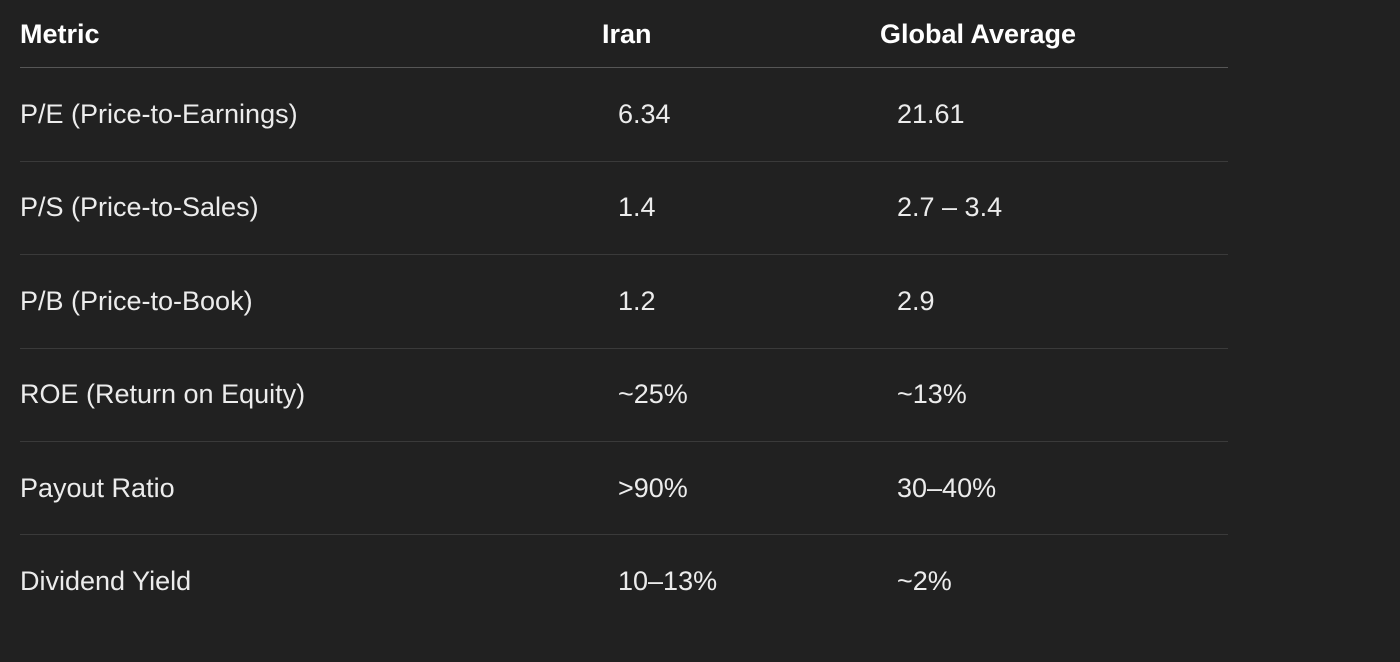 The image size is (1400, 662). Describe the element at coordinates (97, 487) in the screenshot. I see `table-cell: Payout Ratio` at that location.